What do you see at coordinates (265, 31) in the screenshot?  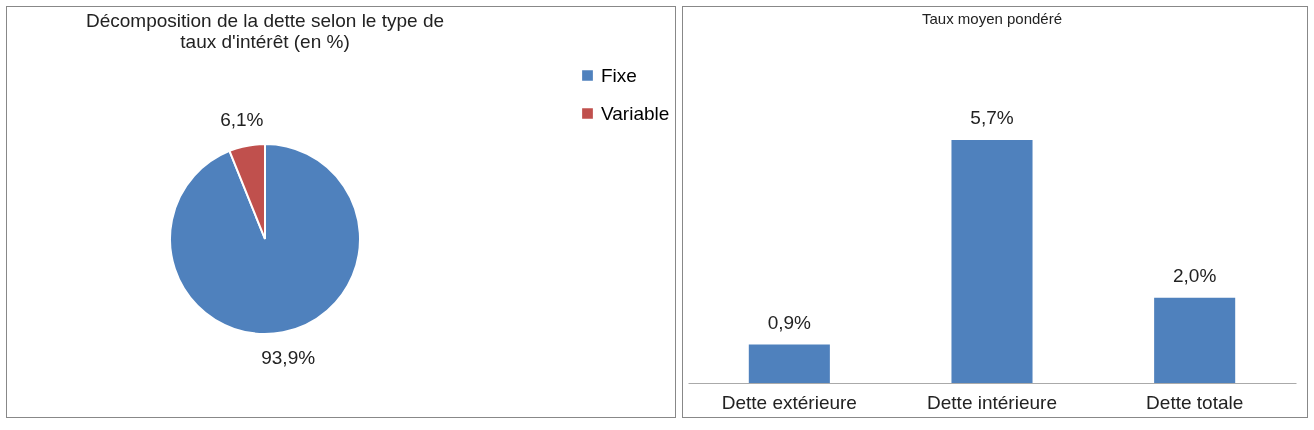 I see `chart-title: Décomposition de la dette selon le type de taux d'intérêt (en %)` at bounding box center [265, 31].